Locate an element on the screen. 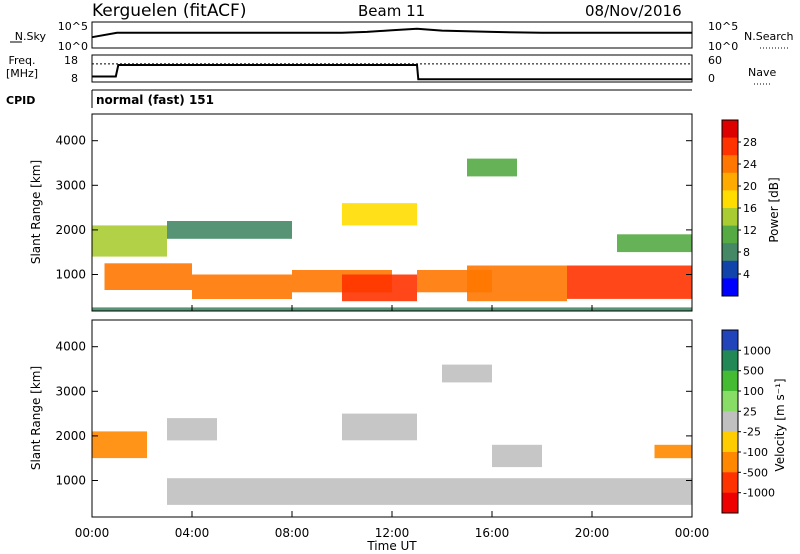 The image size is (800, 554). freq-panel: Freq. [MHz] 18 8 60 0 Nave is located at coordinates (391, 69).